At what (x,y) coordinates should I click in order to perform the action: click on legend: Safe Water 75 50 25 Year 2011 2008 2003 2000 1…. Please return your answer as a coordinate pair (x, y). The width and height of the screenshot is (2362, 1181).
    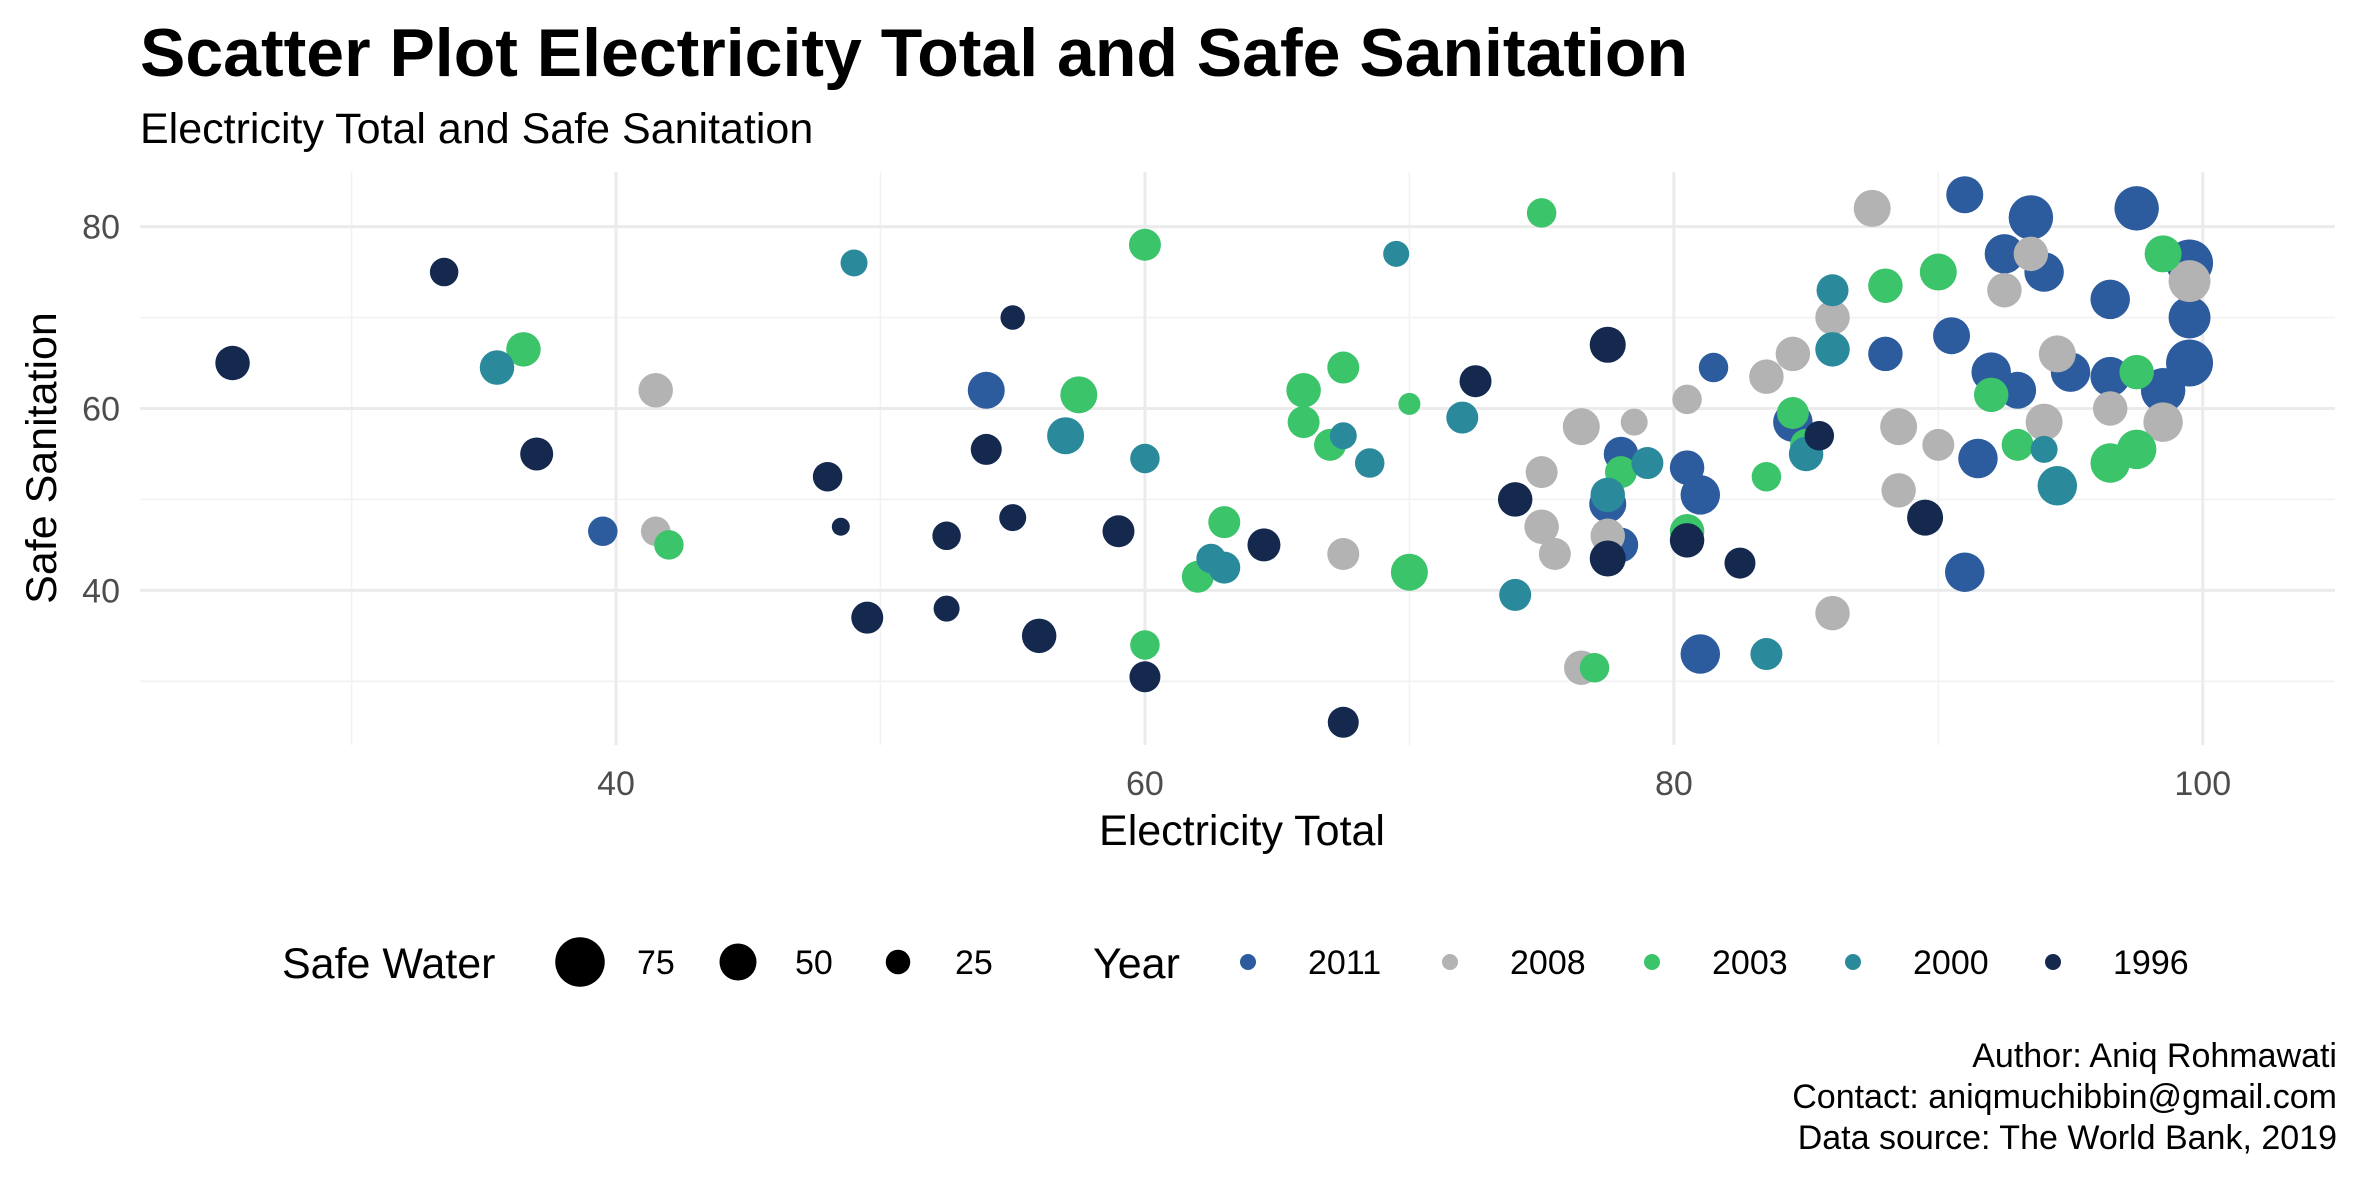
    Looking at the image, I should click on (1235, 962).